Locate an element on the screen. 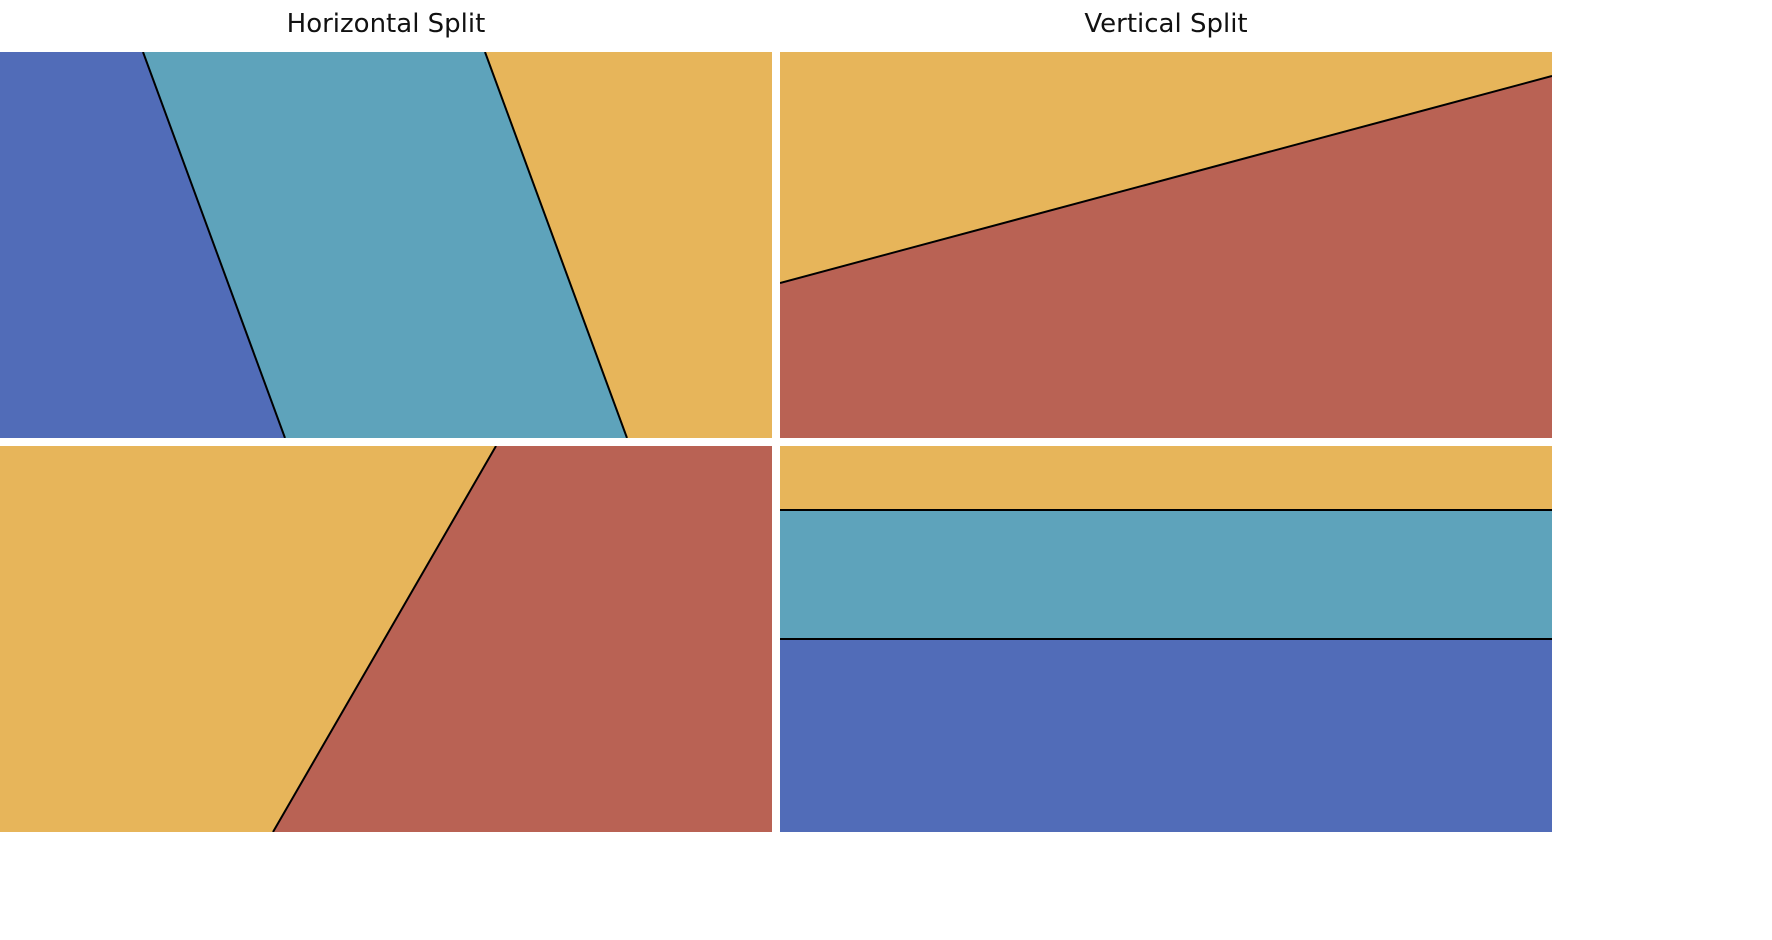 The width and height of the screenshot is (1772, 940). horizontal-split-title: Horizontal Split is located at coordinates (386, 24).